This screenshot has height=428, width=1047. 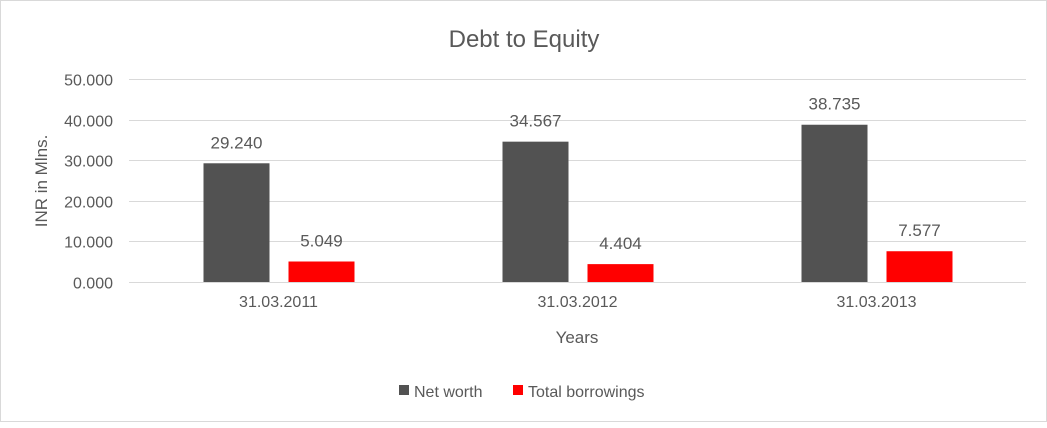 I want to click on x-tick-label: 31.03.2011, so click(x=278, y=302).